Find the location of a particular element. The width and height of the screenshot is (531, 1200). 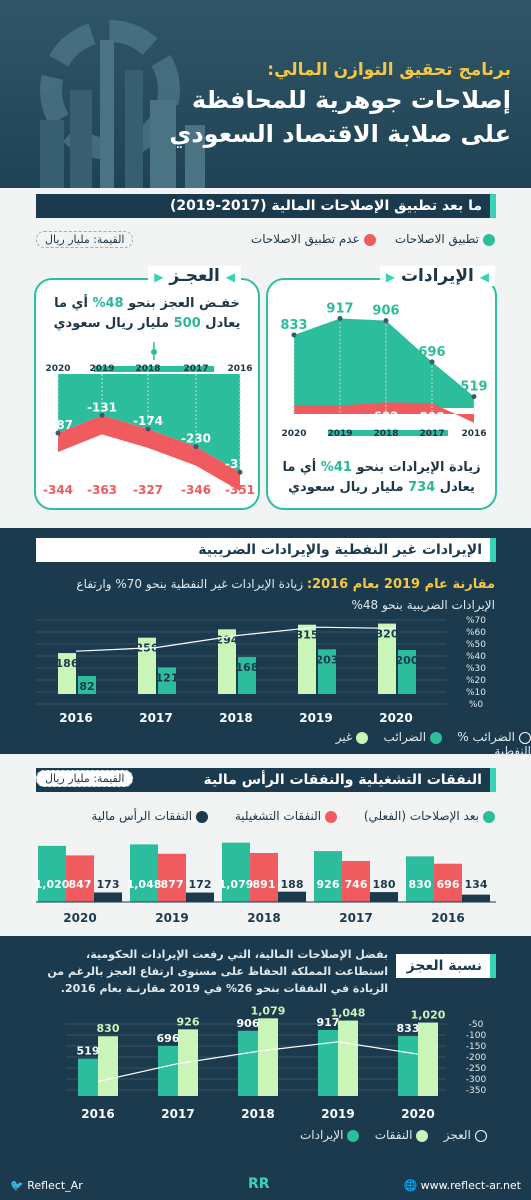

deficit-with-label: -230 is located at coordinates (196, 439).